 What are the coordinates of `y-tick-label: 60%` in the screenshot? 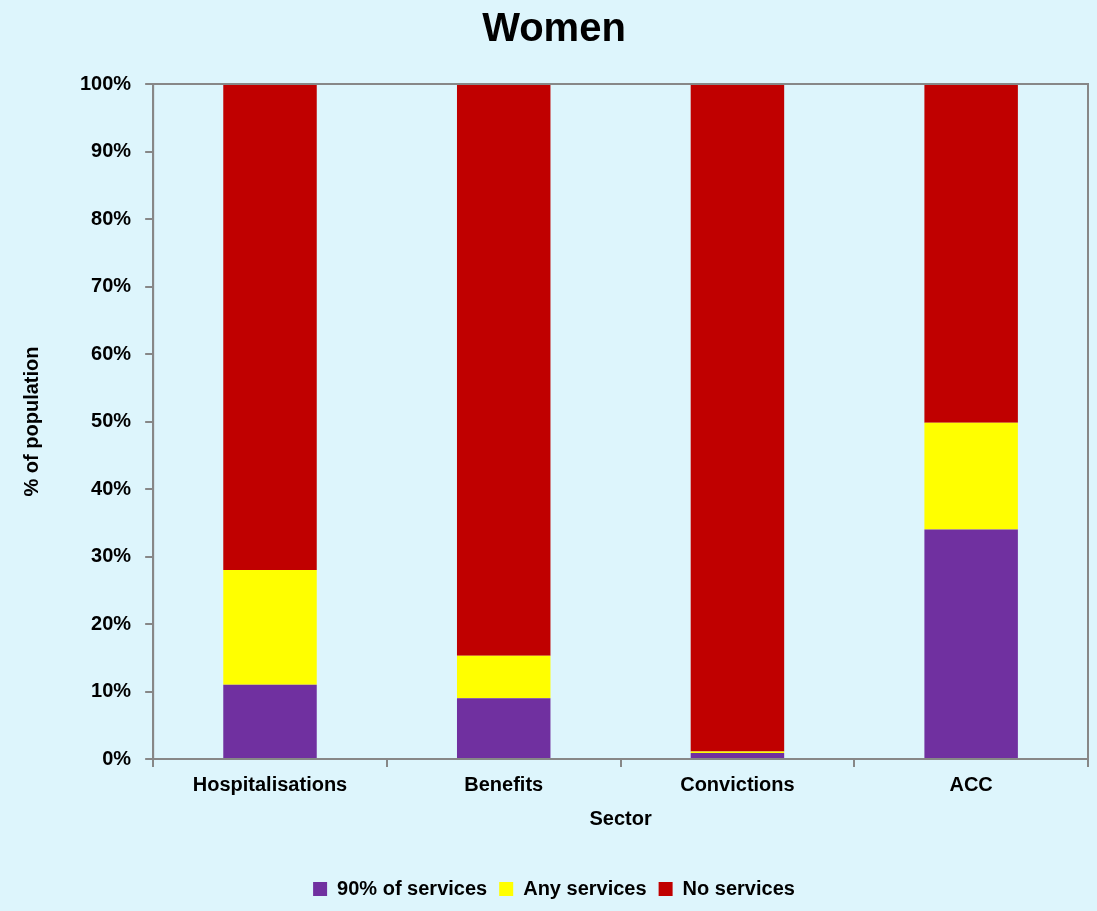 It's located at (111, 352).